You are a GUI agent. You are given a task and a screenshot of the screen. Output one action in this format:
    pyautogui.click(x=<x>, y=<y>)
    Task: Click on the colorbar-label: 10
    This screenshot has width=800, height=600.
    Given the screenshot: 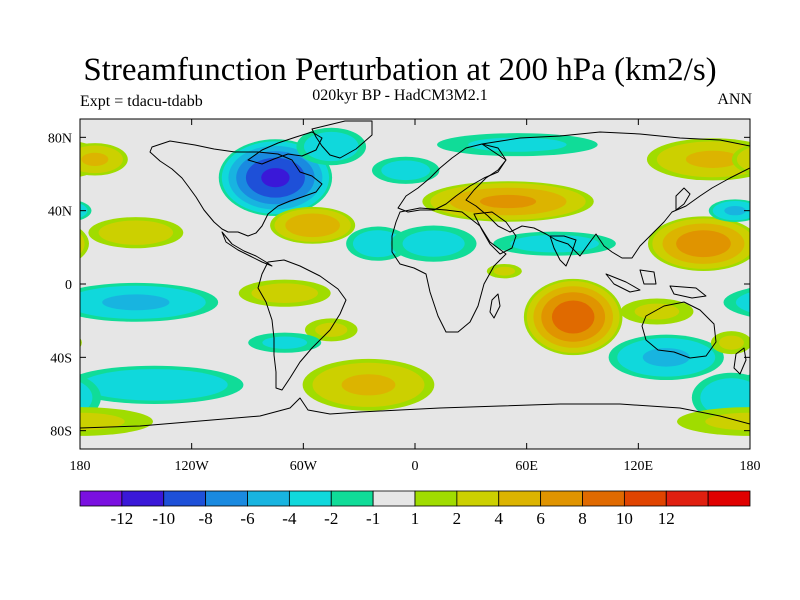 What is the action you would take?
    pyautogui.click(x=624, y=518)
    